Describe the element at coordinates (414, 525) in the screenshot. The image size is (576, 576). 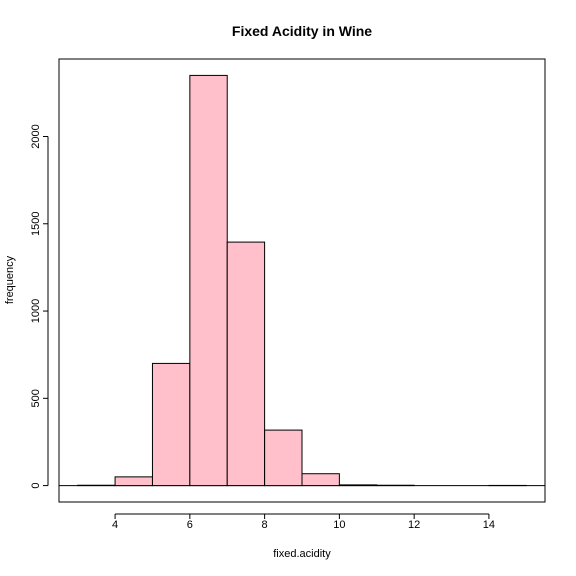
I see `x-tick-label: 12` at that location.